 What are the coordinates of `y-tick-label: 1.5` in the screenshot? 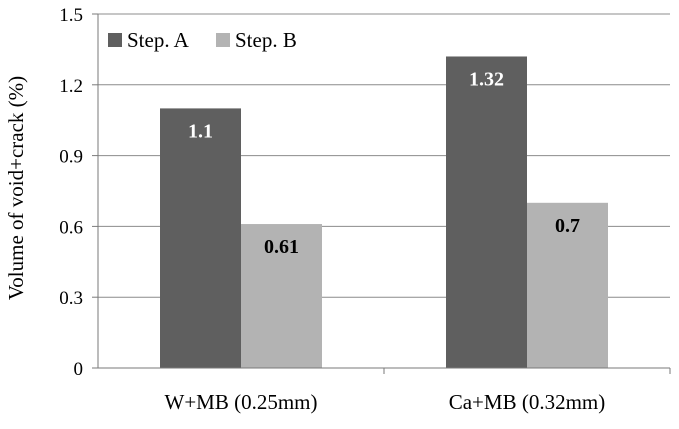 It's located at (71, 15).